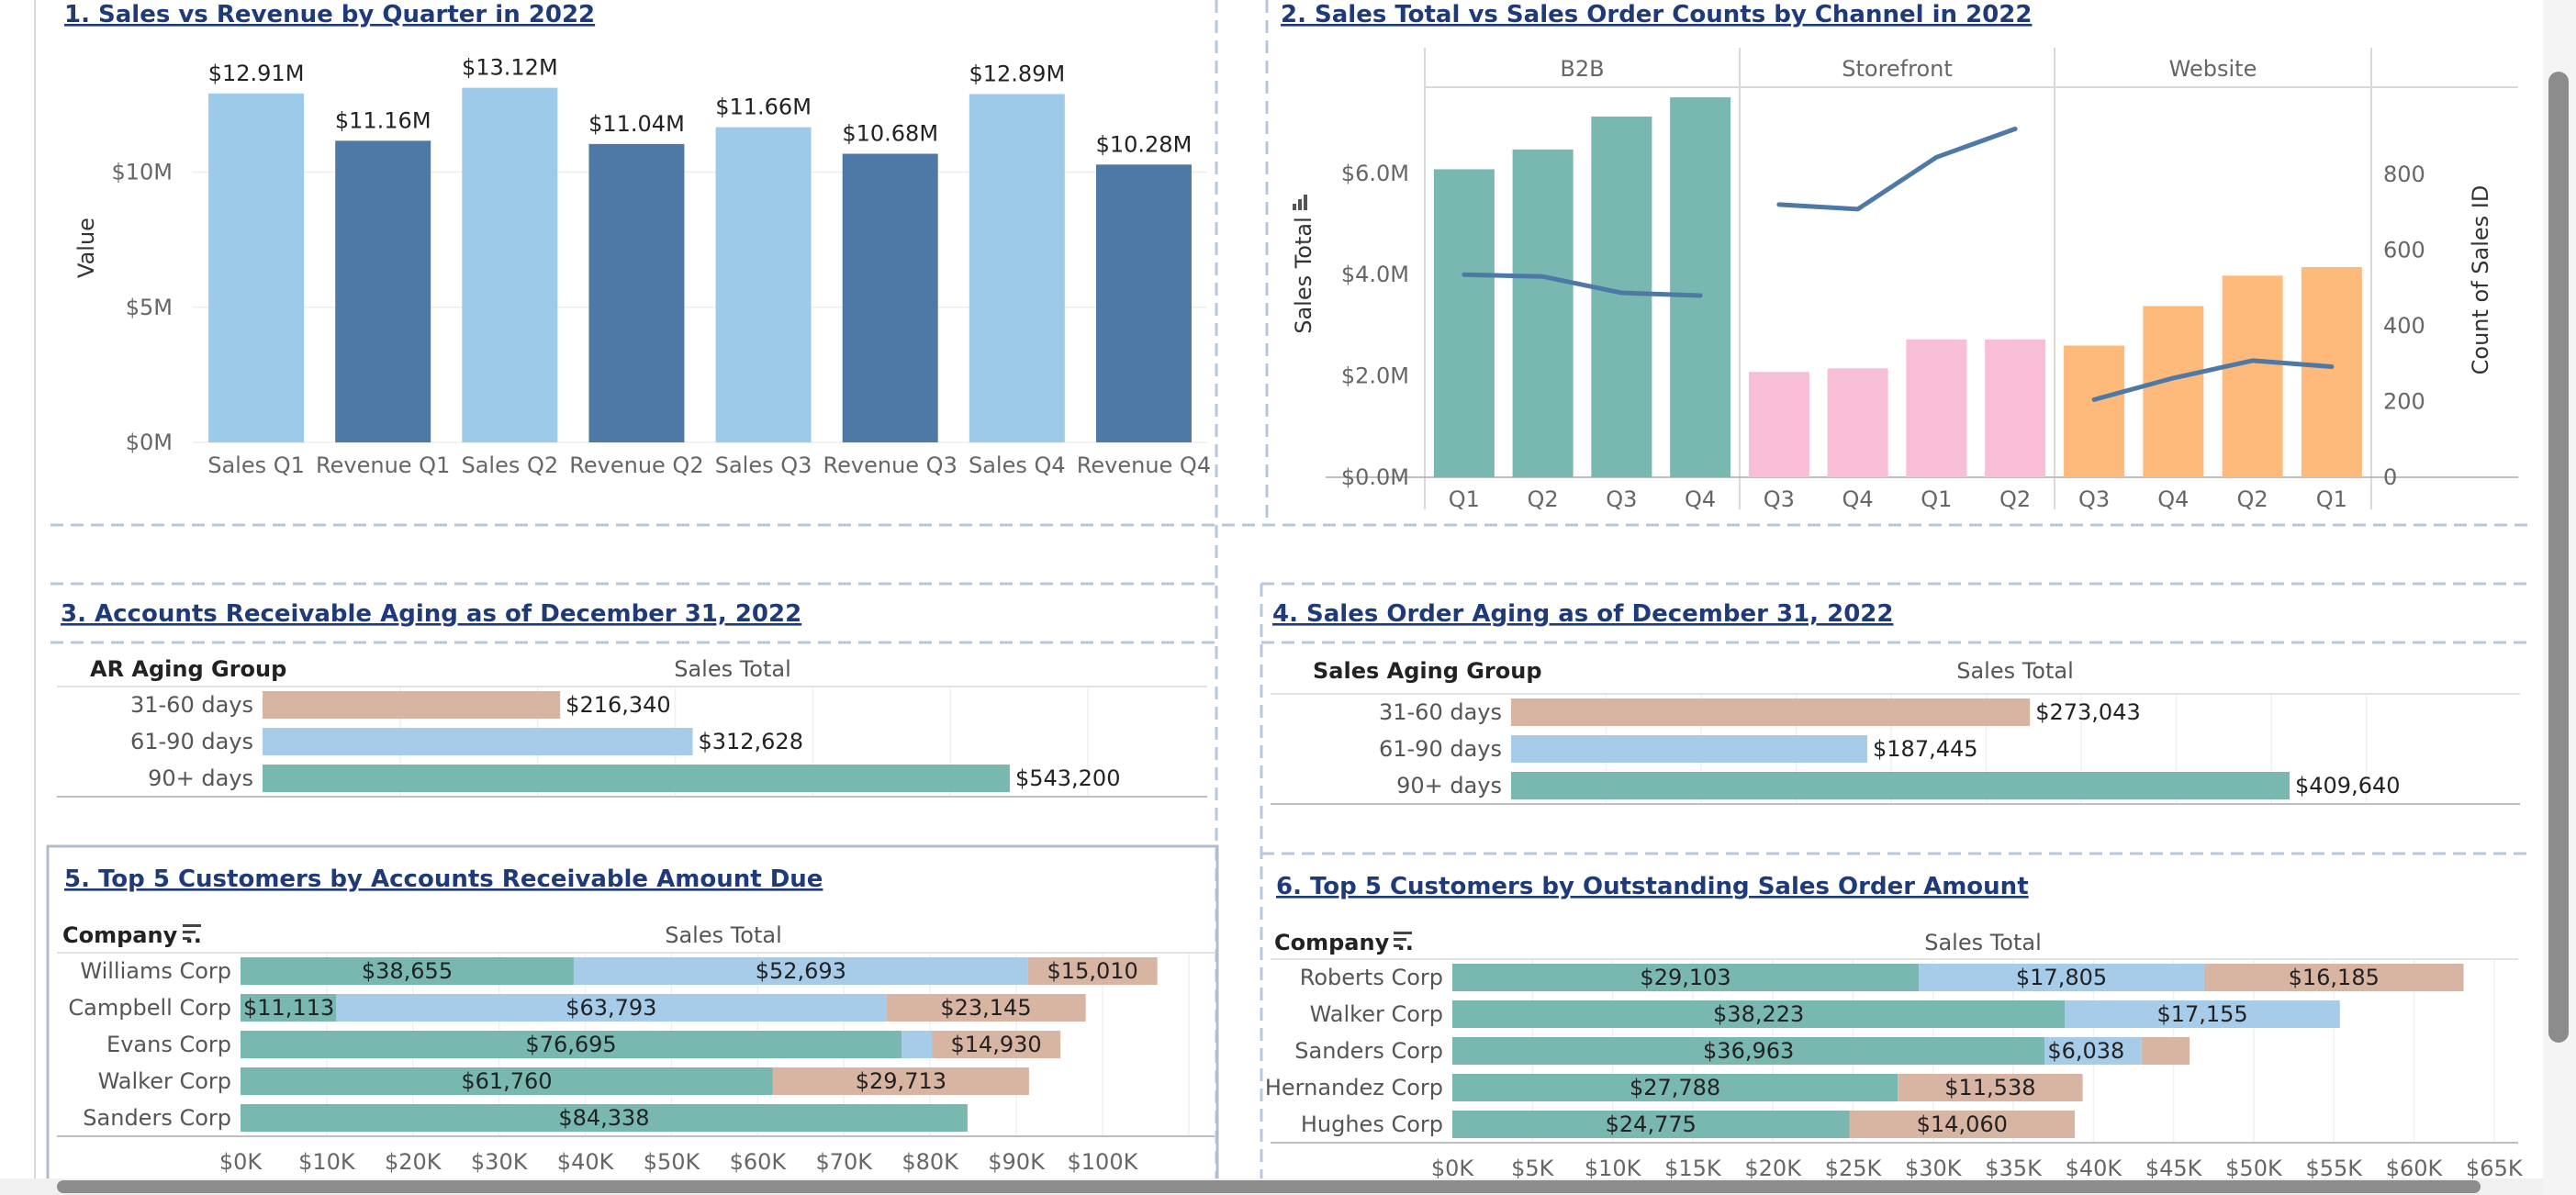  I want to click on segment-value-label: $11,538, so click(1989, 1087).